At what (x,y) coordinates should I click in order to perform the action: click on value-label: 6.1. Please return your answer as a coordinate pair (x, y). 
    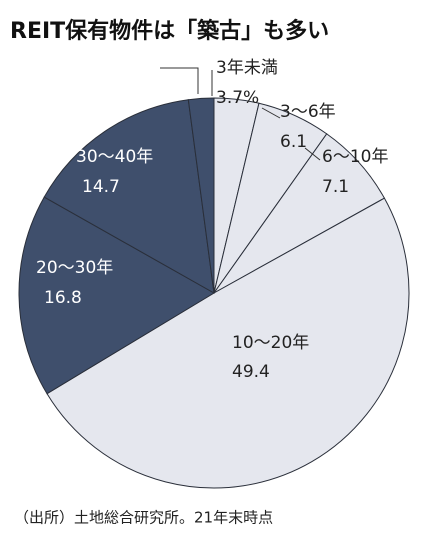
    Looking at the image, I should click on (293, 142).